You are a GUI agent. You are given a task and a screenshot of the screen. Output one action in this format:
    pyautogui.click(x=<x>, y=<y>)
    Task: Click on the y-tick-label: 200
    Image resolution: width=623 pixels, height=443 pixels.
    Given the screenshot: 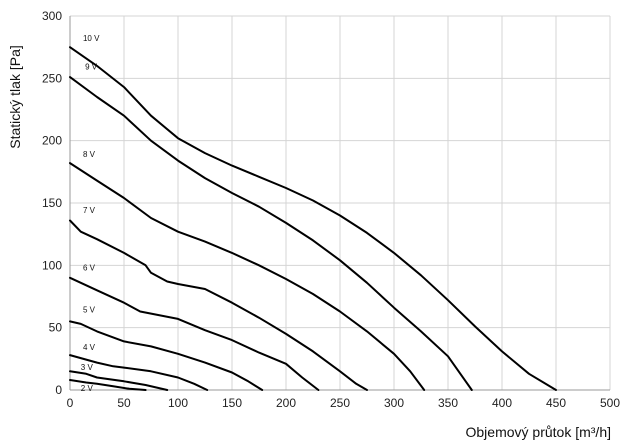 What is the action you would take?
    pyautogui.click(x=52, y=141)
    